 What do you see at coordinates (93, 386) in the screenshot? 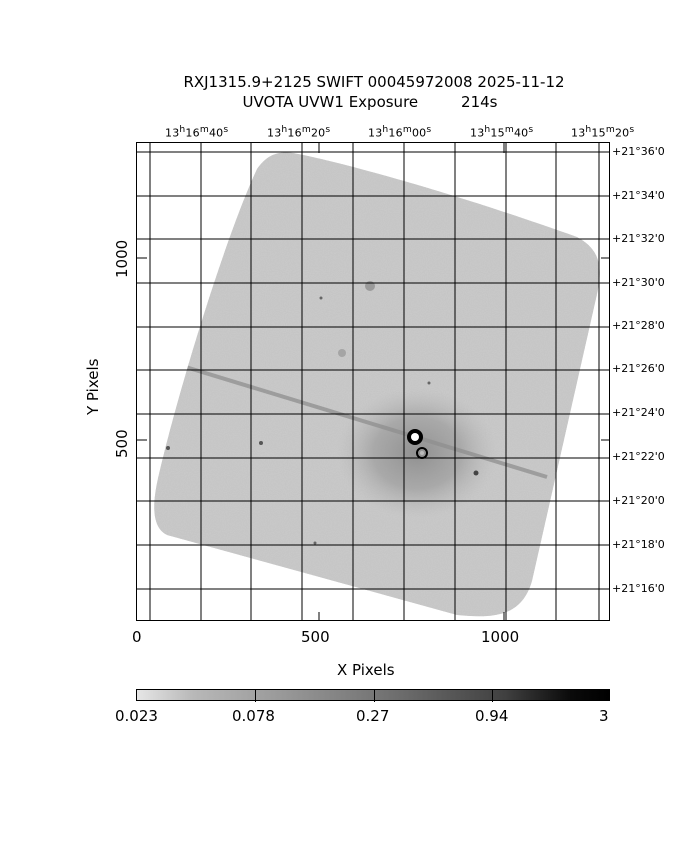
I see `y-axis-label: Y Pixels` at bounding box center [93, 386].